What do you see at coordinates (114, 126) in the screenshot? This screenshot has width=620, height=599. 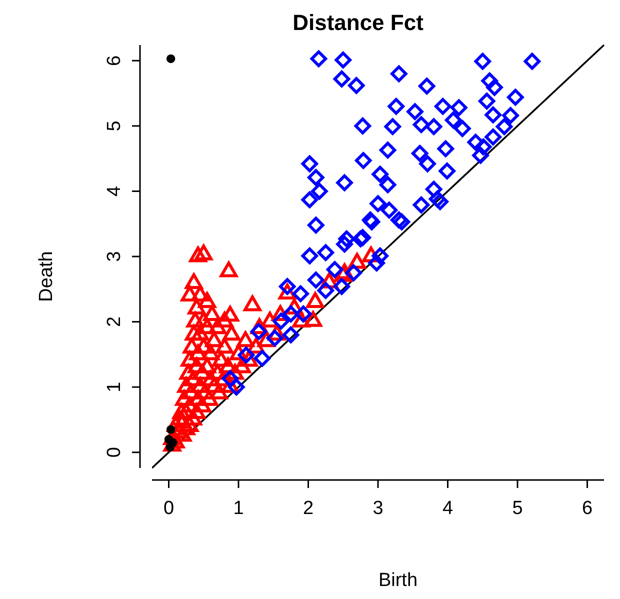 I see `y-tick-label: 5` at bounding box center [114, 126].